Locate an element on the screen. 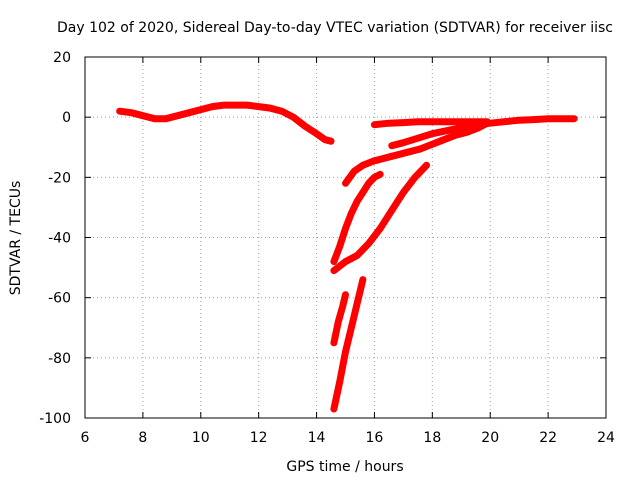 This screenshot has width=640, height=480. y-tick-label: 0 is located at coordinates (66, 118).